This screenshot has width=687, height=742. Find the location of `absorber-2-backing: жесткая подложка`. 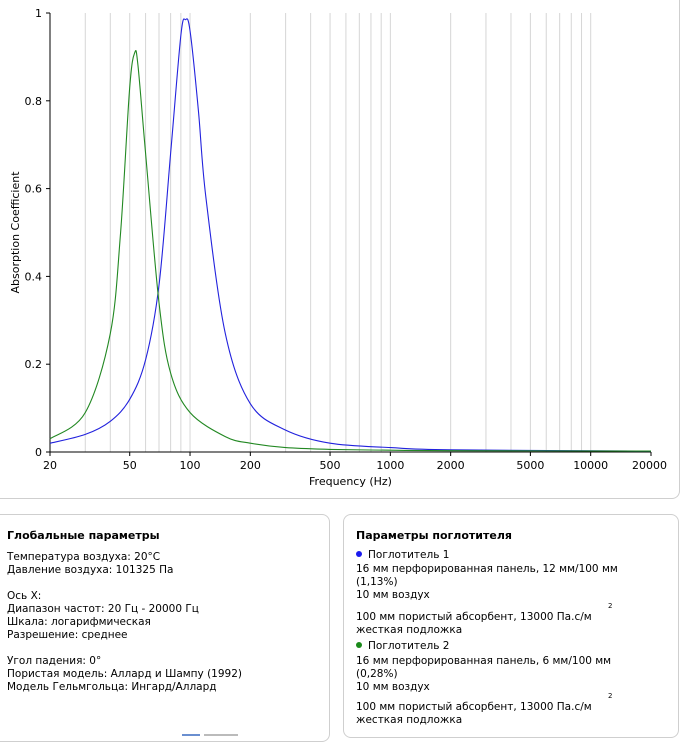

absorber-2-backing: жесткая подложка is located at coordinates (409, 720).